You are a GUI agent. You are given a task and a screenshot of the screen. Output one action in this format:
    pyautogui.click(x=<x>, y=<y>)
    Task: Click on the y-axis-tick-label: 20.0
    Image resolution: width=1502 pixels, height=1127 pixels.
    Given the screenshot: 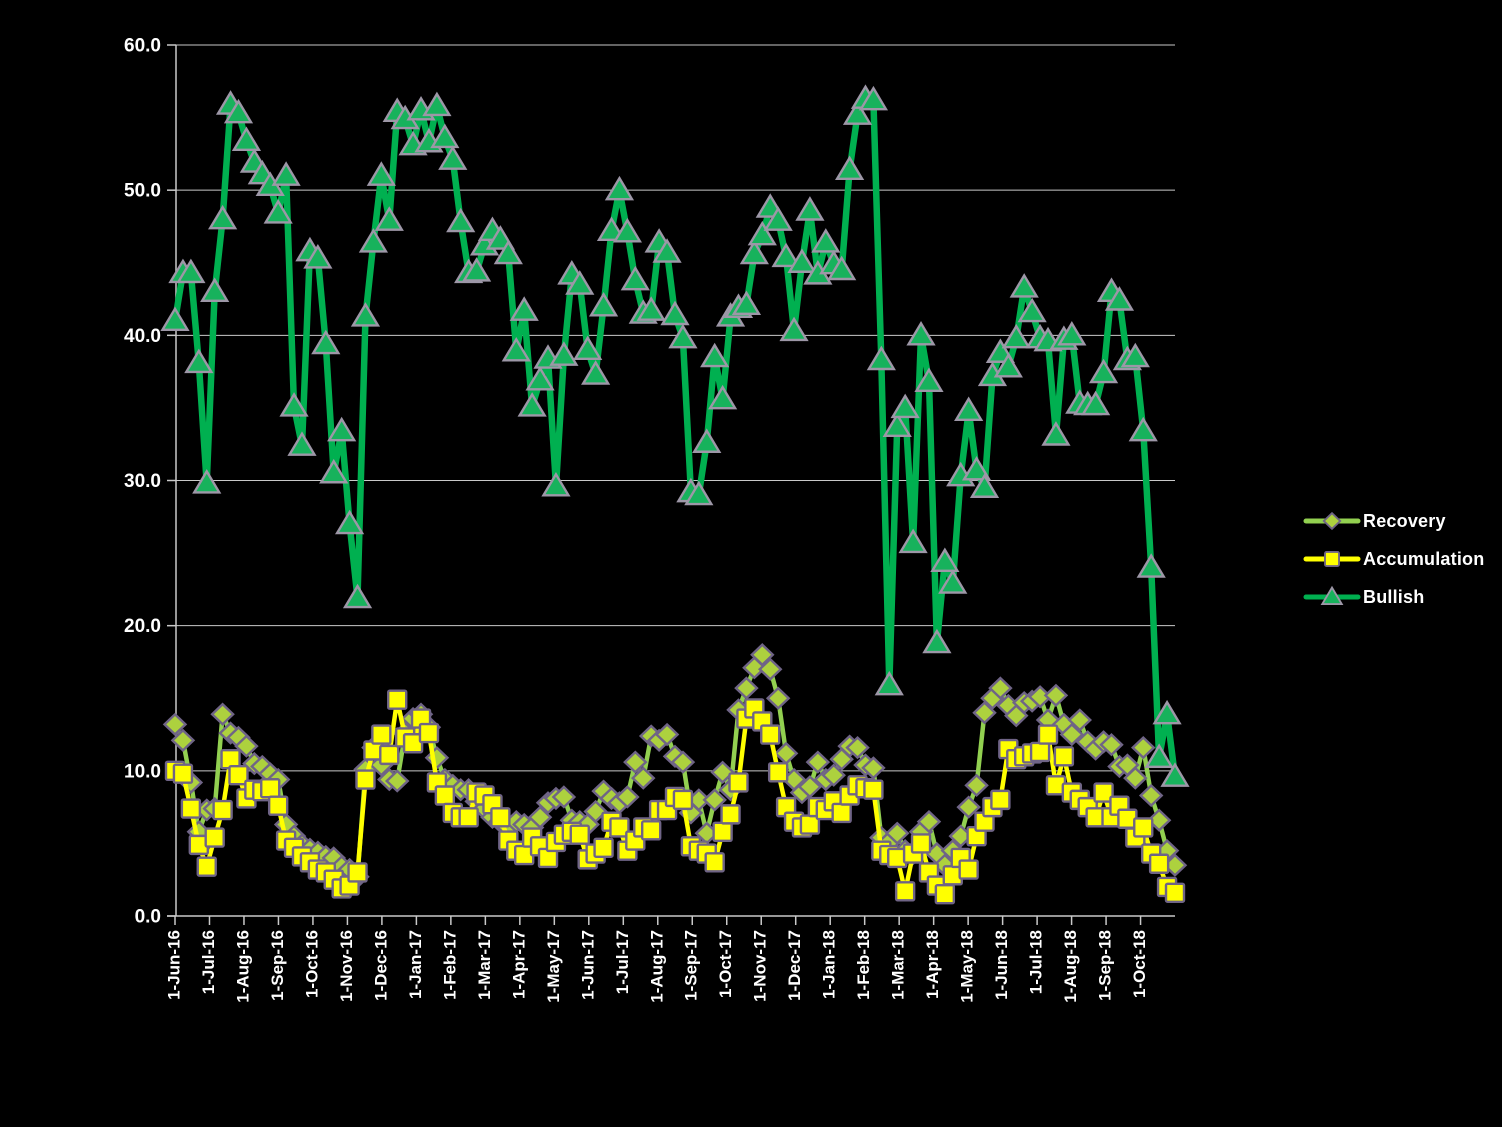 What is the action you would take?
    pyautogui.click(x=142, y=626)
    